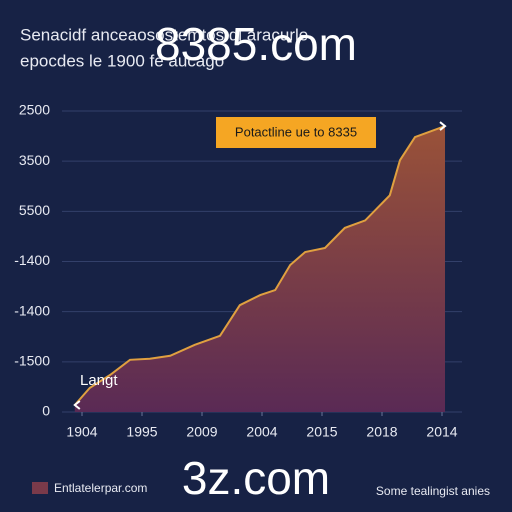  What do you see at coordinates (77, 405) in the screenshot?
I see `start-arrow` at bounding box center [77, 405].